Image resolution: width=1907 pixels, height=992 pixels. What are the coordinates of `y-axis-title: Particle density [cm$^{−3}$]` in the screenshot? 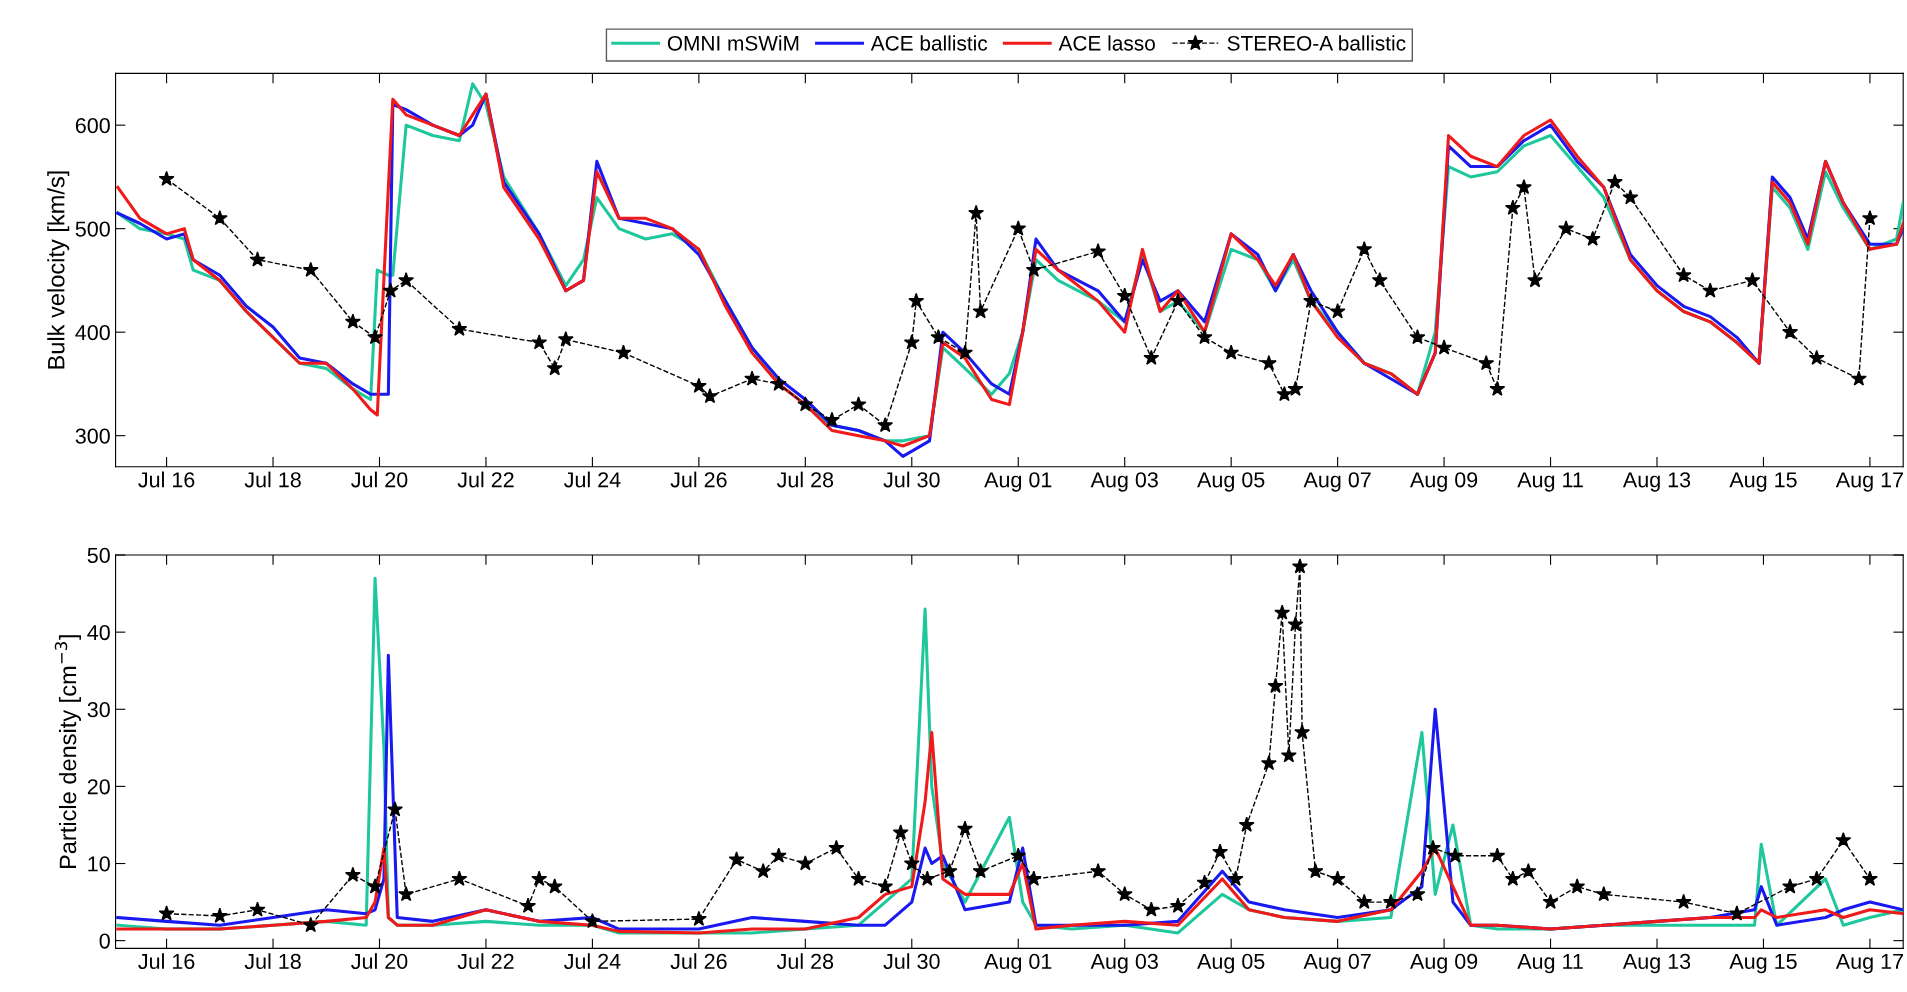 It's located at (67, 752).